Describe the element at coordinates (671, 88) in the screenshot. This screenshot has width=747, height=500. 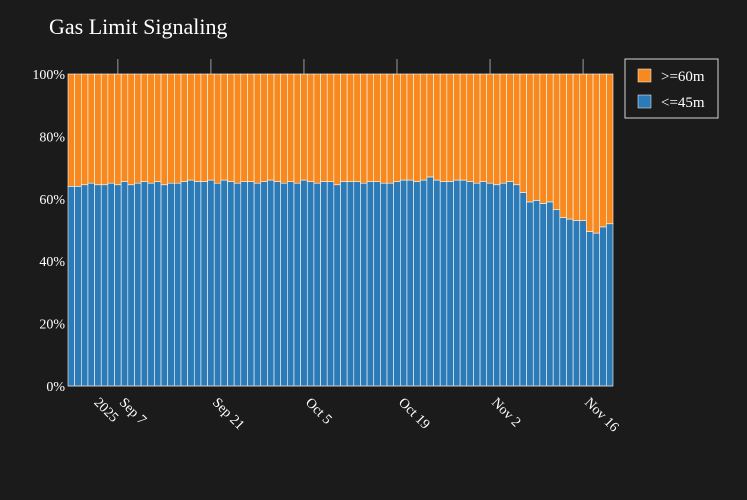
I see `legend: >=60m <=45m` at that location.